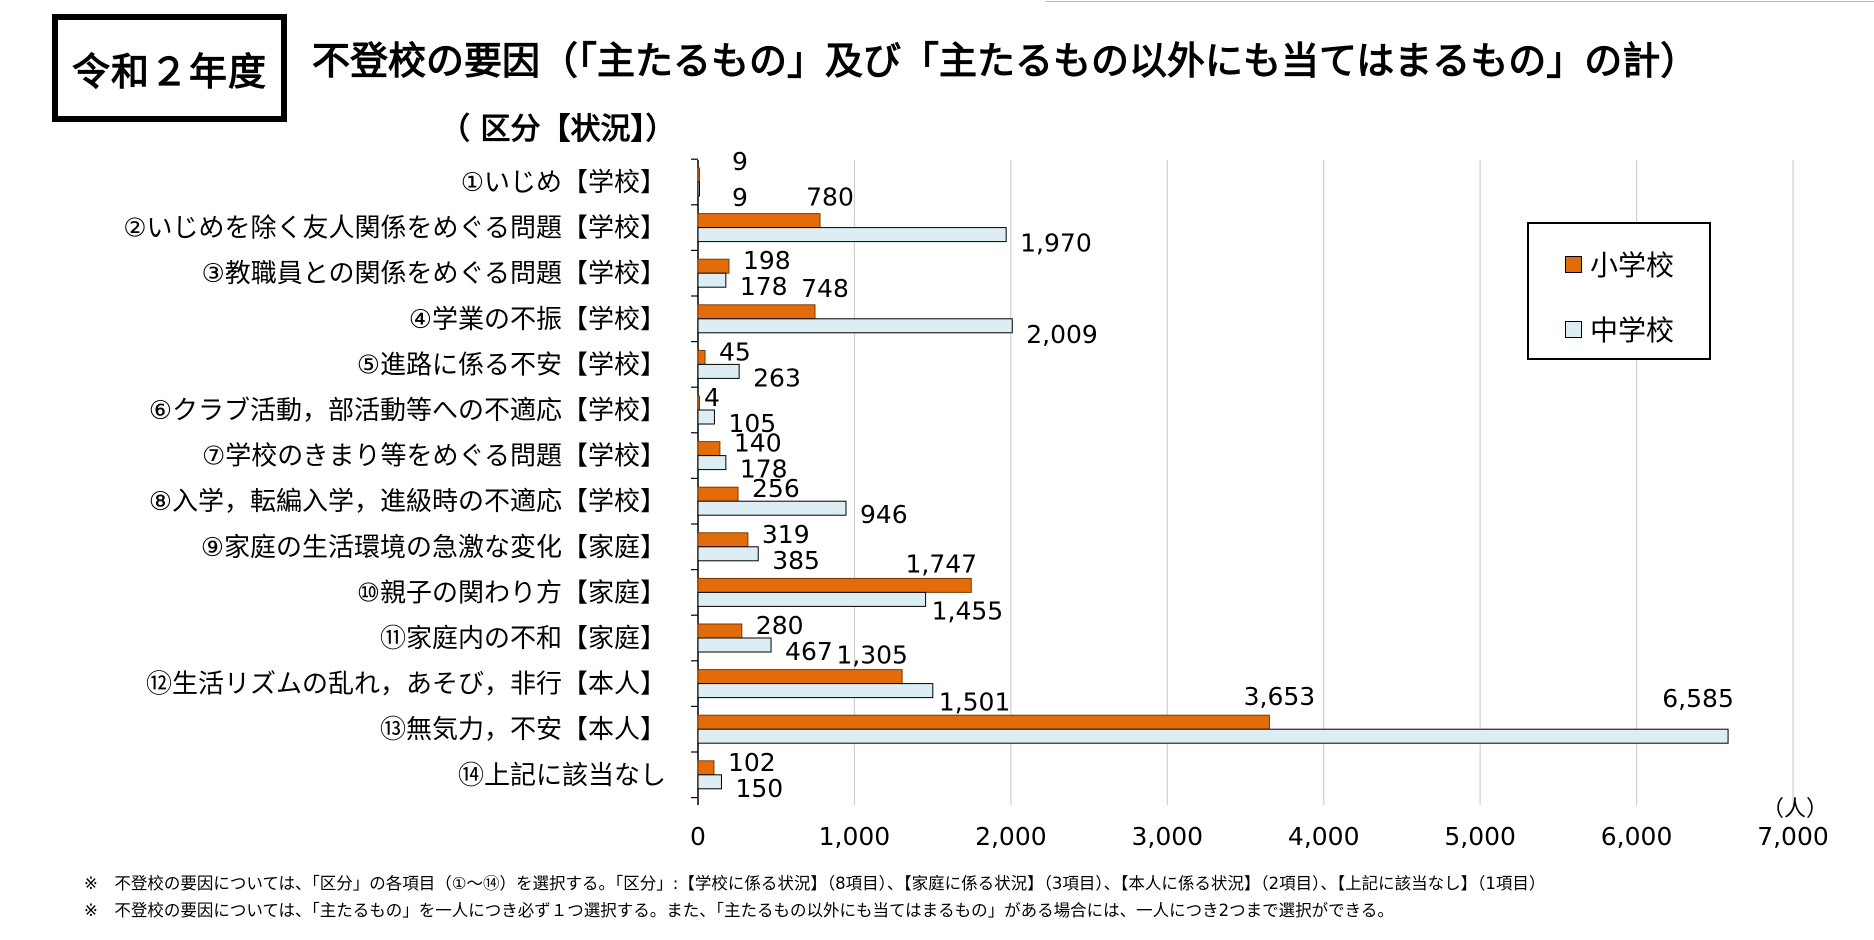 This screenshot has height=940, width=1874. I want to click on category-label: ⑤進路に係る不安【学校】, so click(511, 365).